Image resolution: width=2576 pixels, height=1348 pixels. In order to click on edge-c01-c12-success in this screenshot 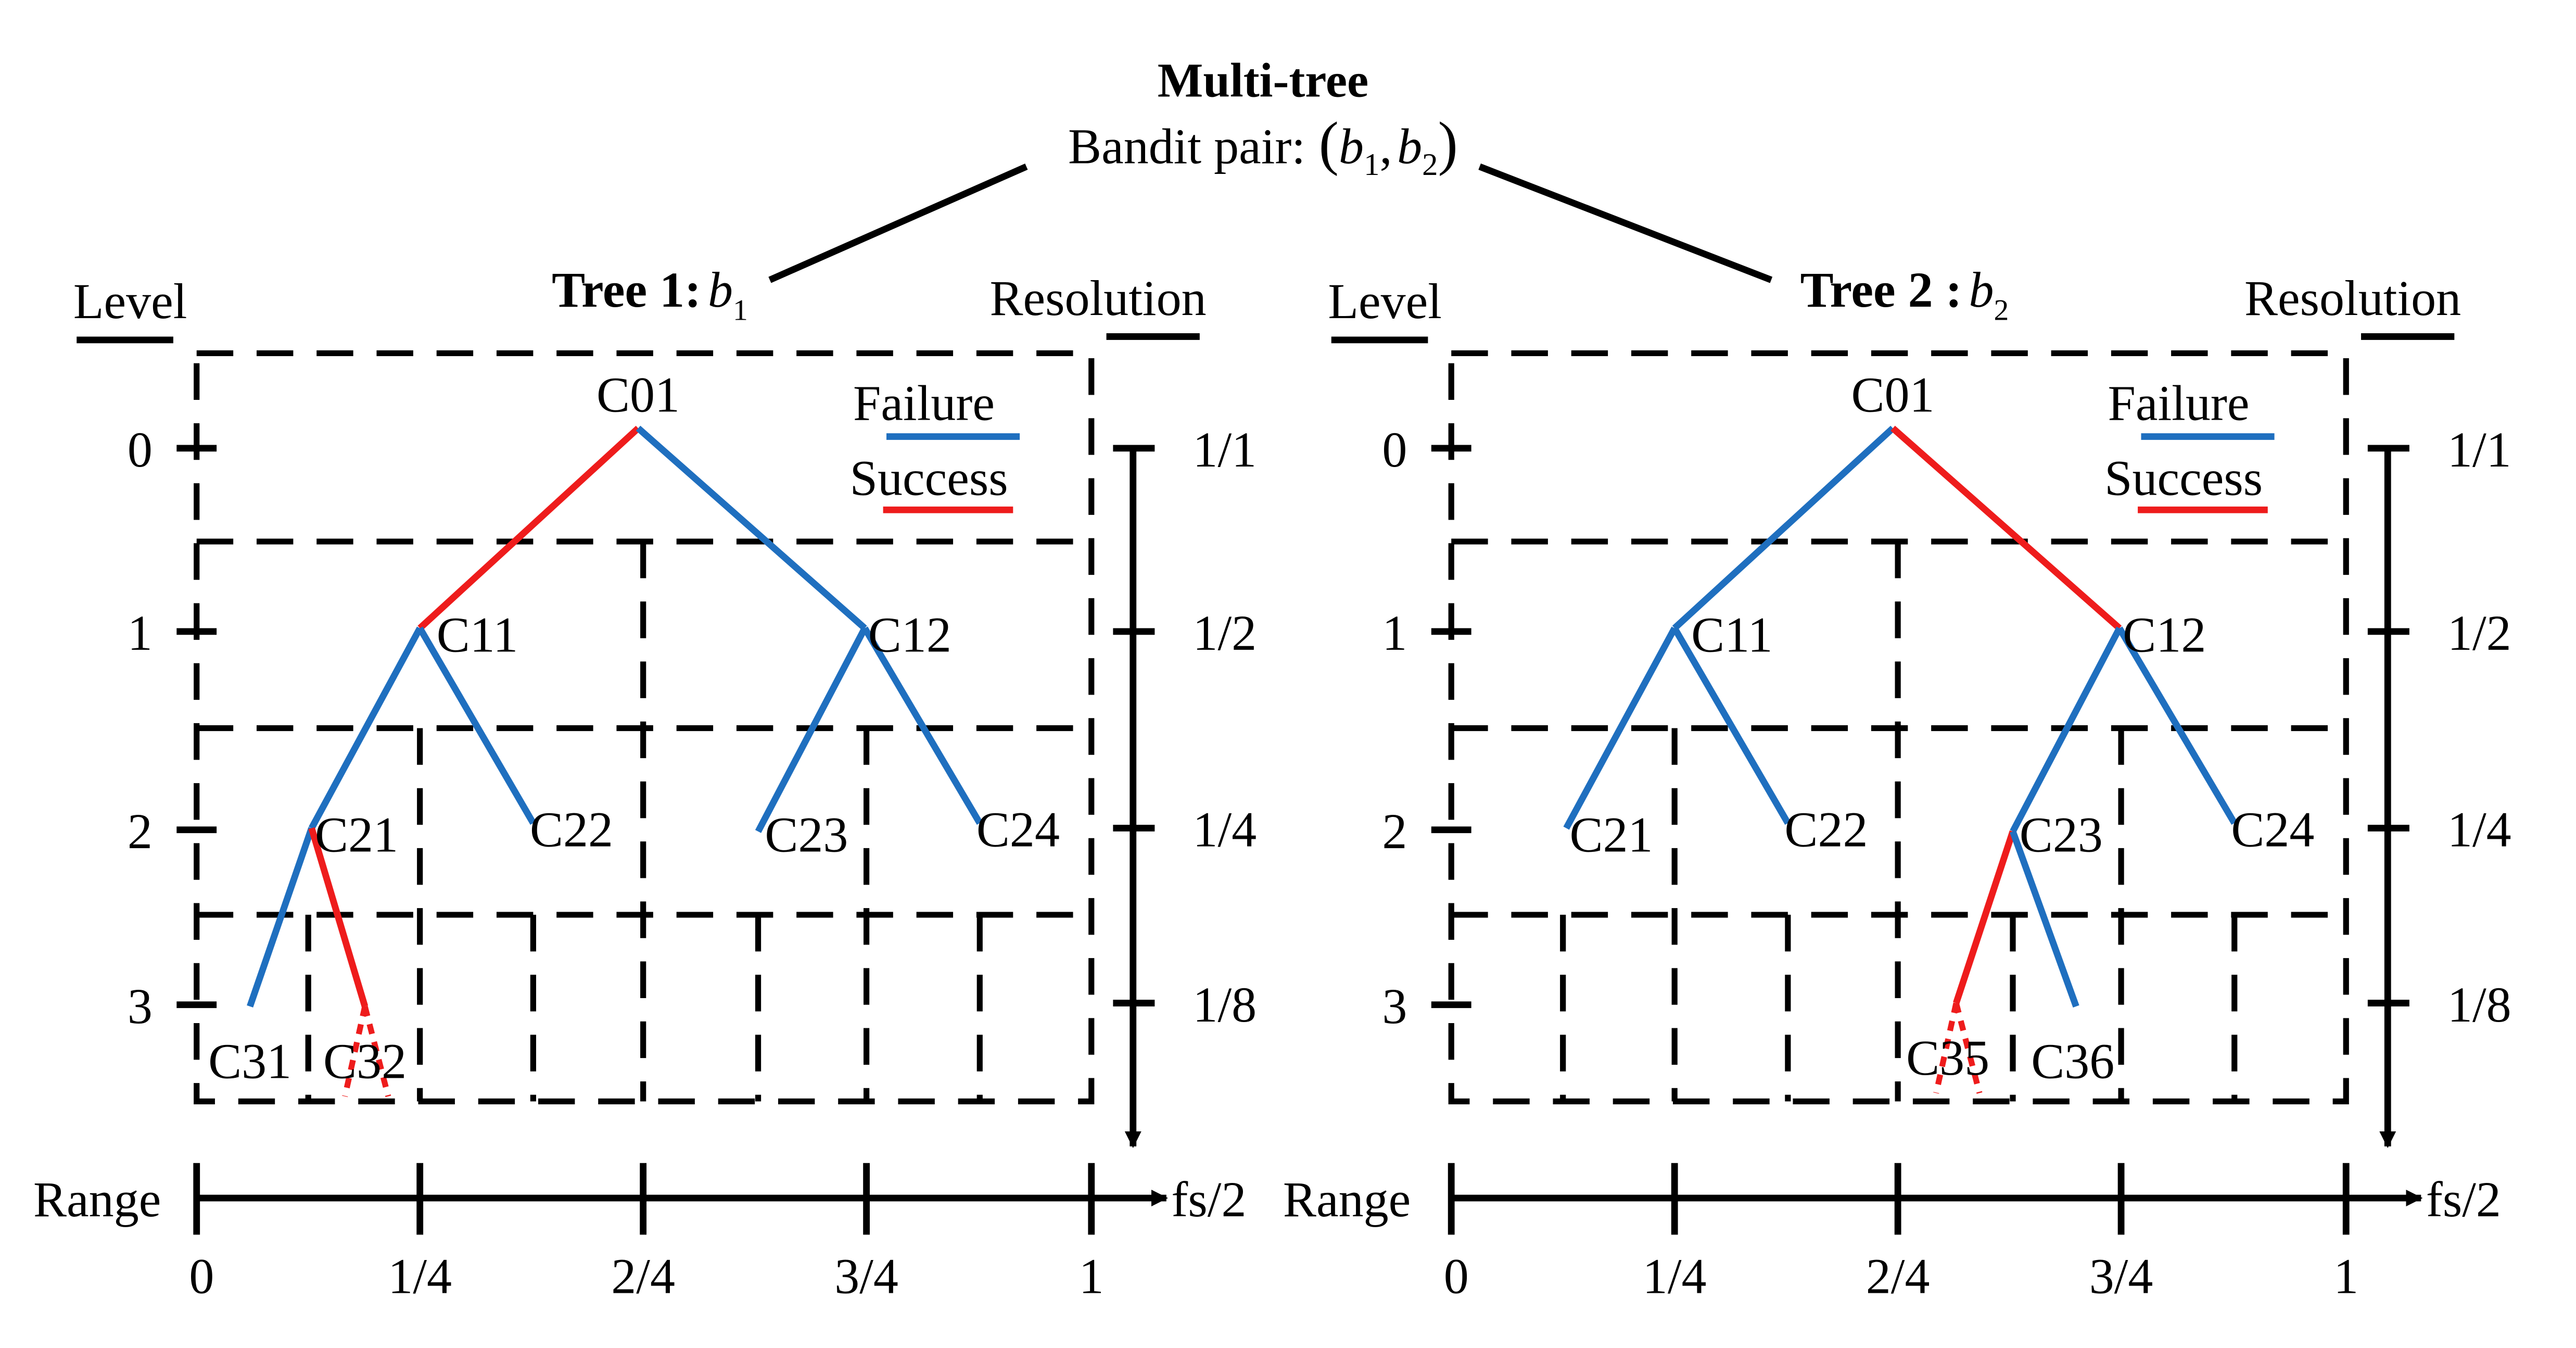, I will do `click(2006, 528)`.